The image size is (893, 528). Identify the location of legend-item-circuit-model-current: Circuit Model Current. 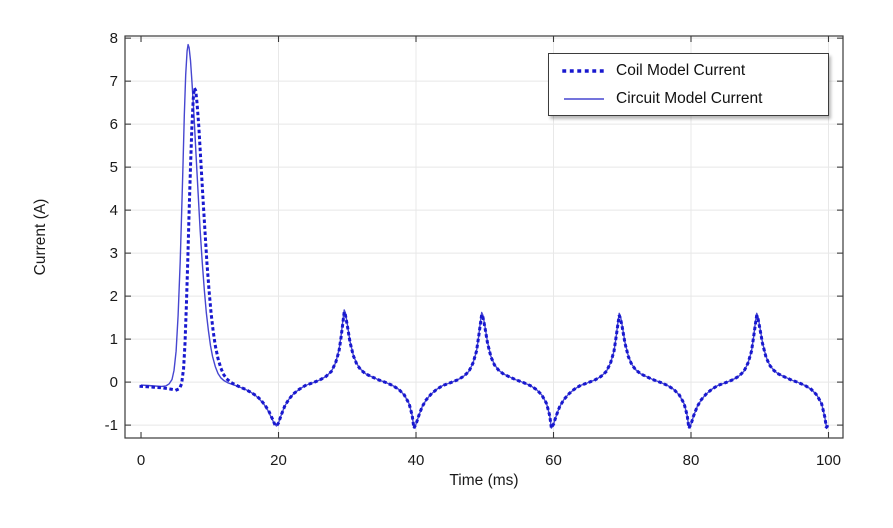
(688, 99).